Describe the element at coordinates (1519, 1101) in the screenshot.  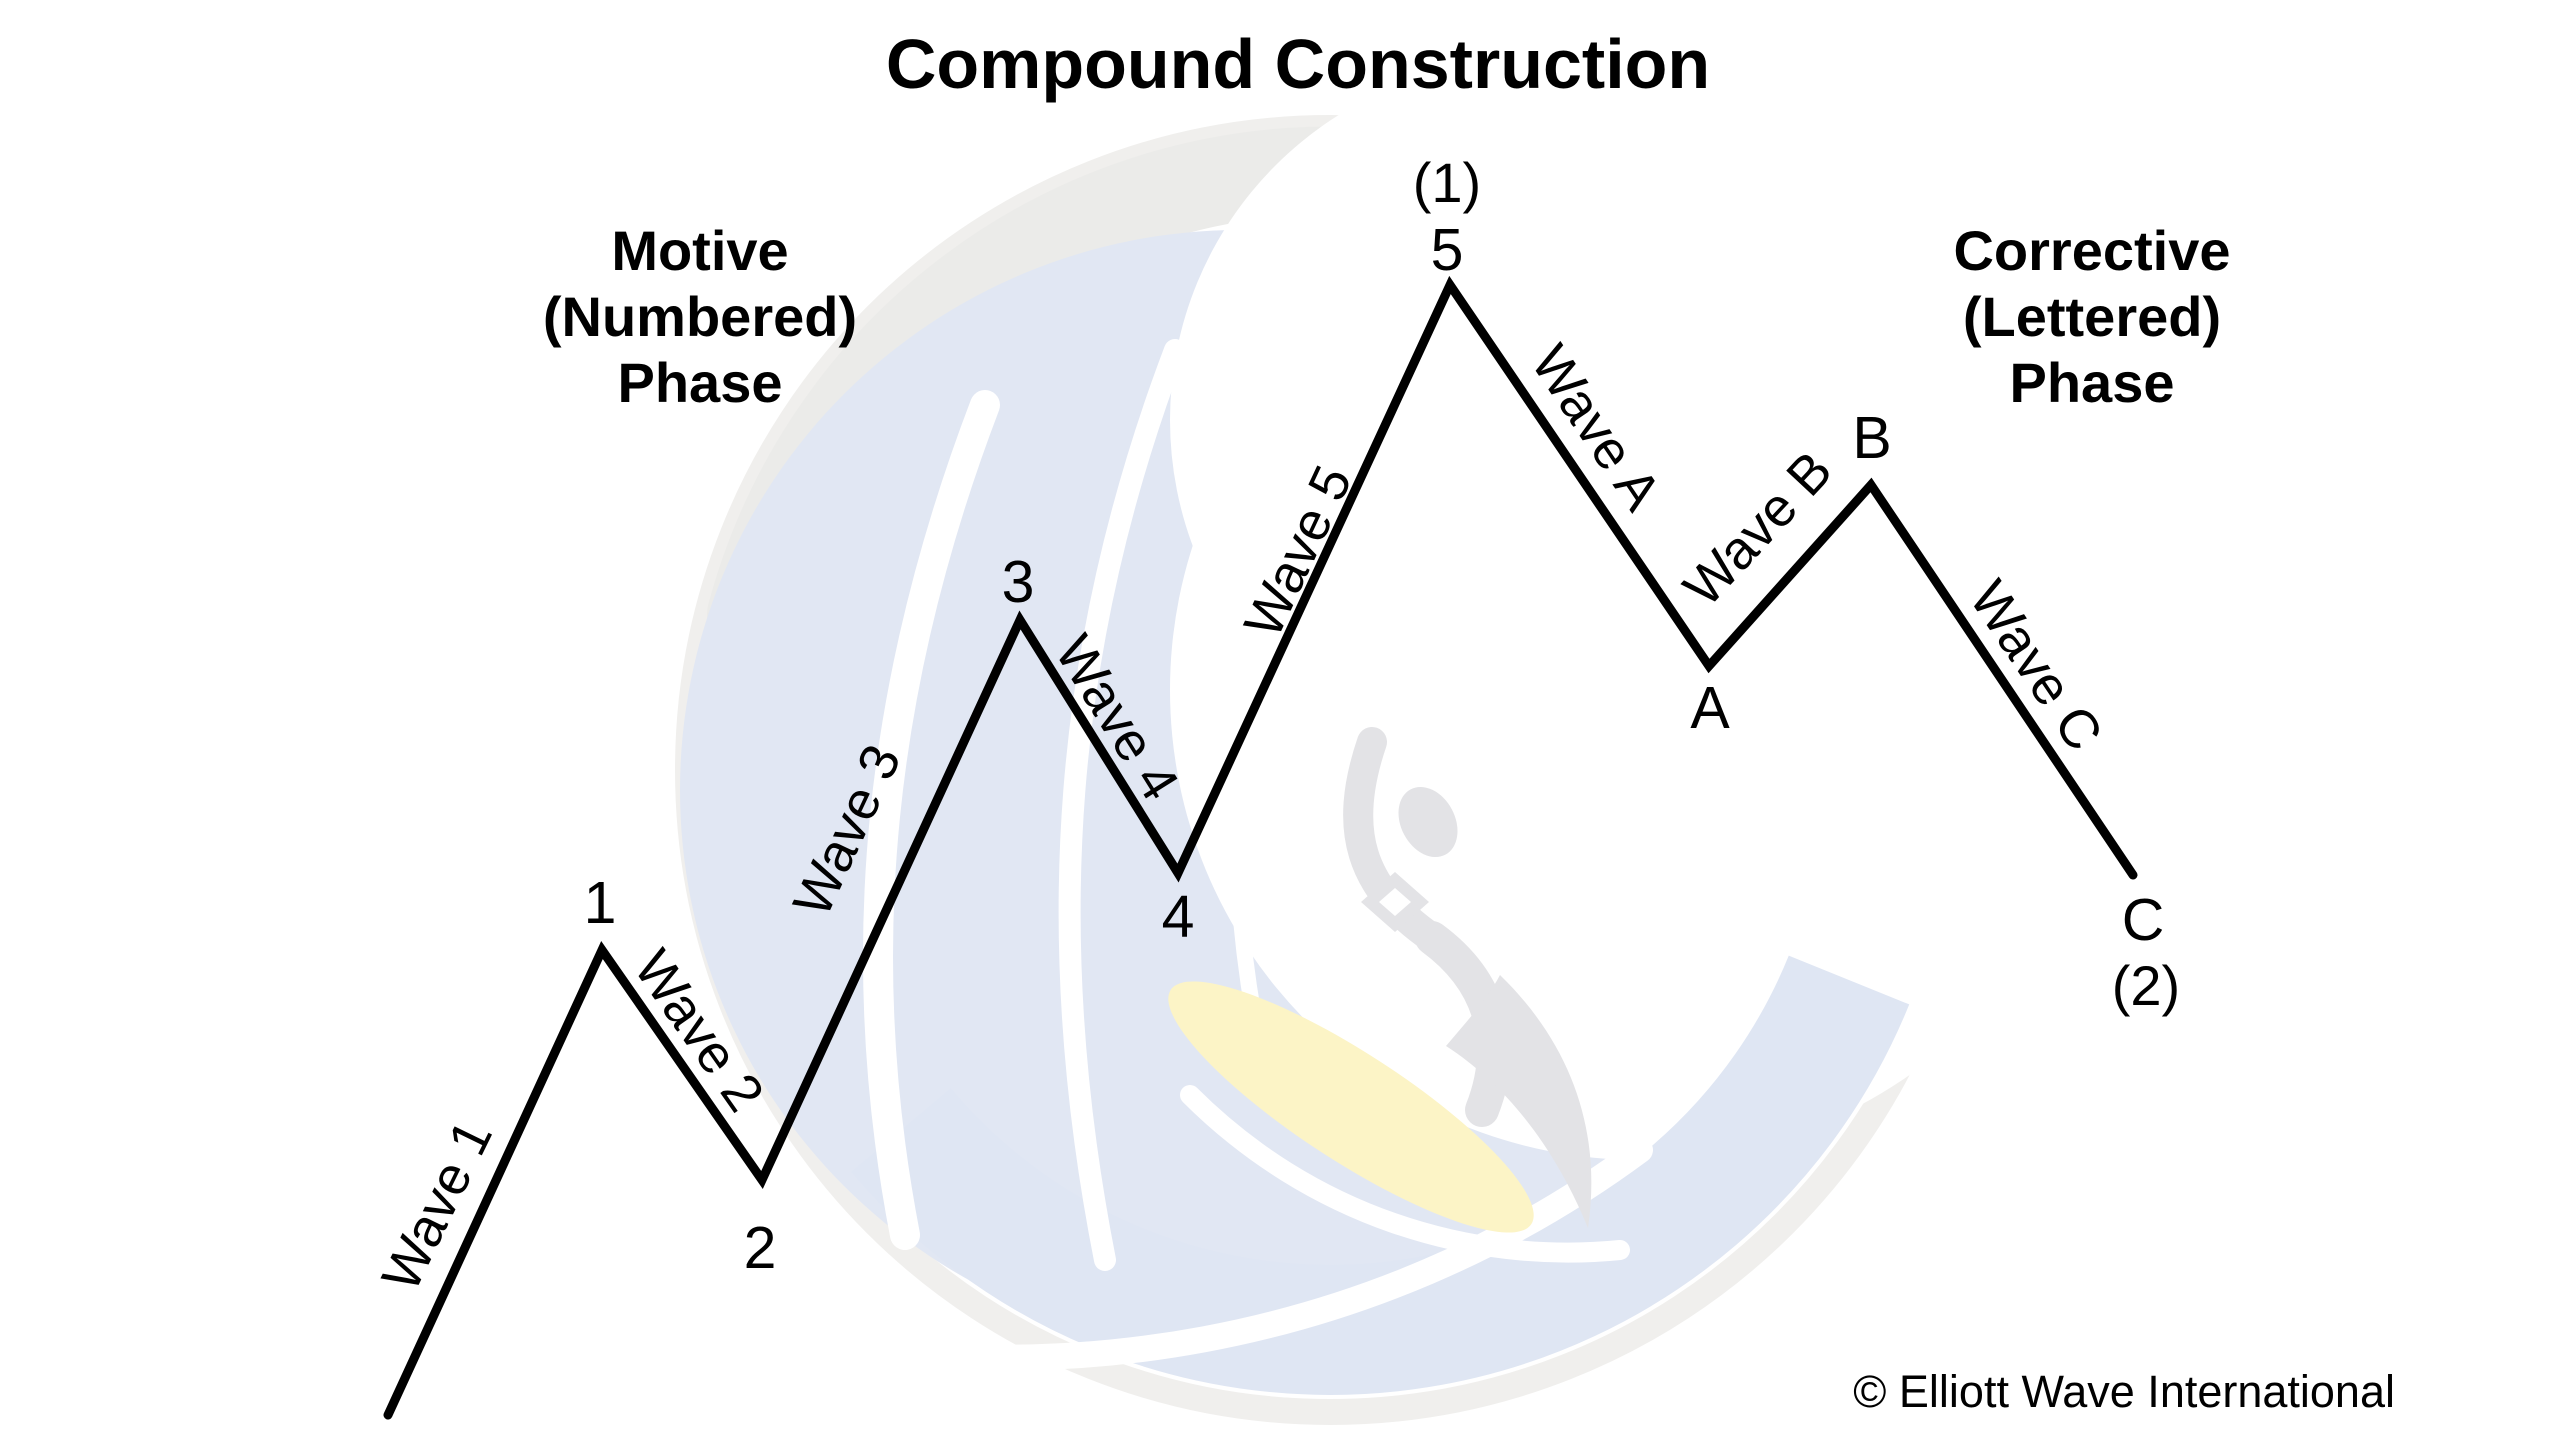
I see `watermark-wave-fin-icon` at that location.